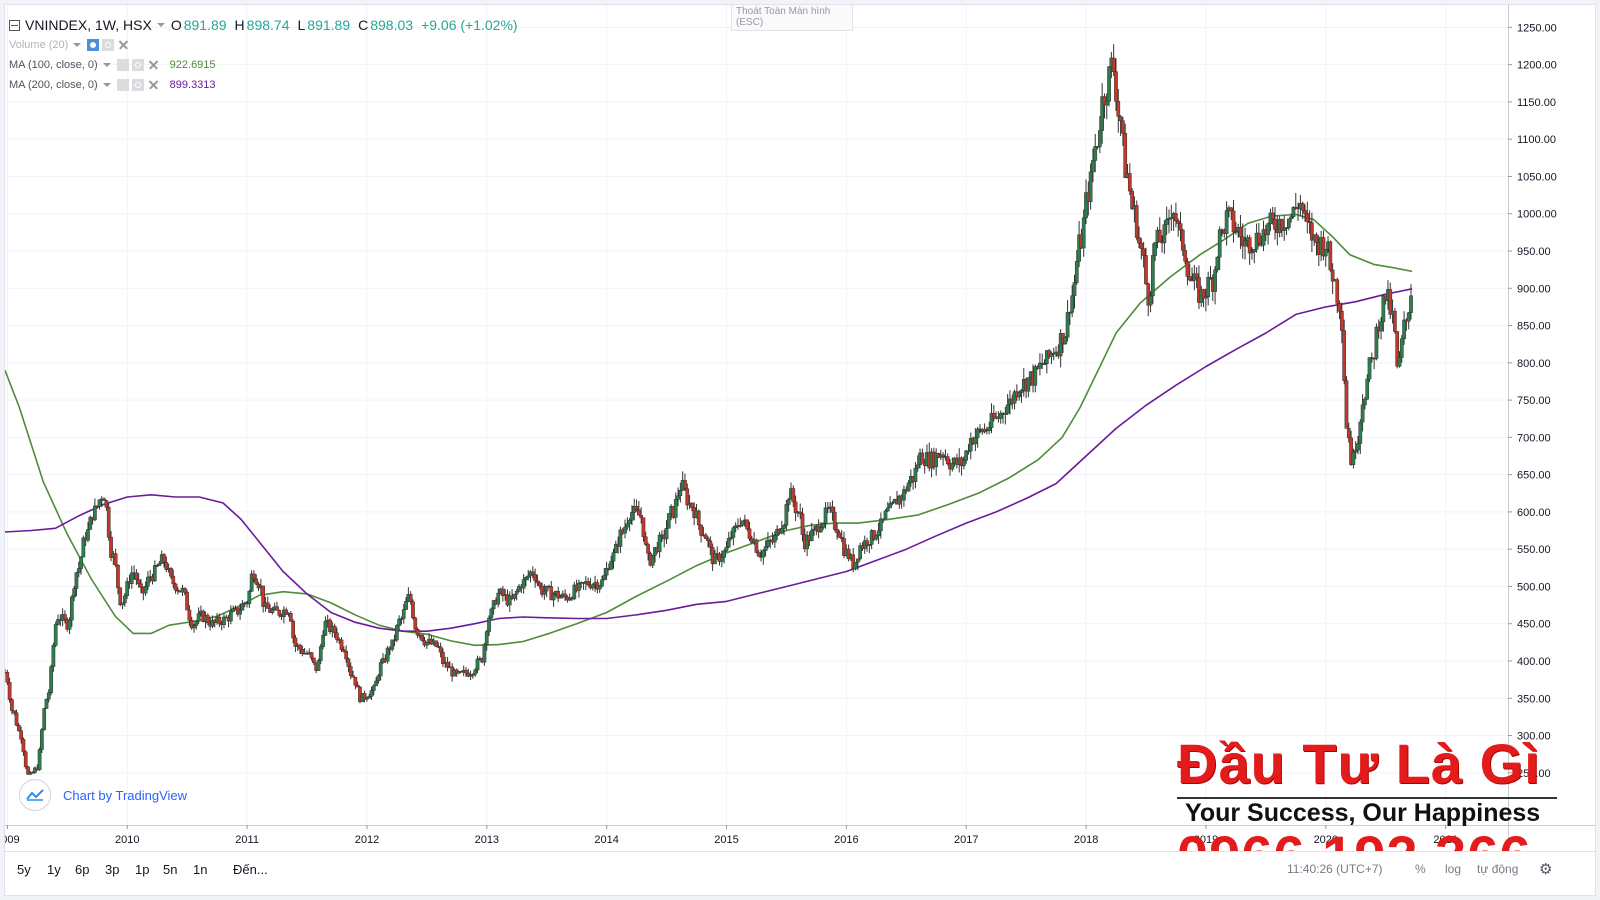  I want to click on indicator-label: MA (100, close, 0), so click(53, 65).